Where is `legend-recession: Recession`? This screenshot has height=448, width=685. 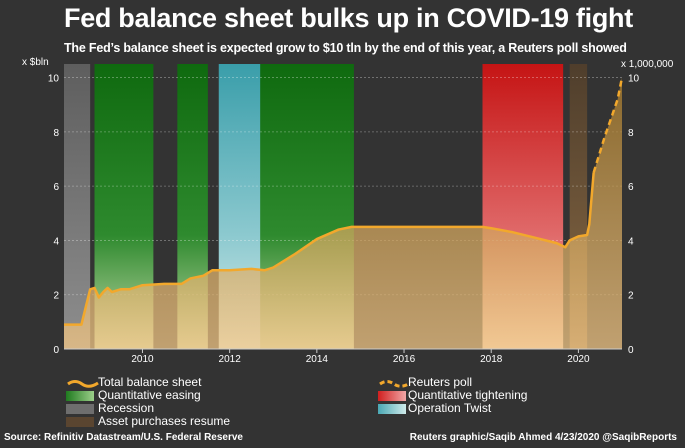
legend-recession: Recession is located at coordinates (126, 408).